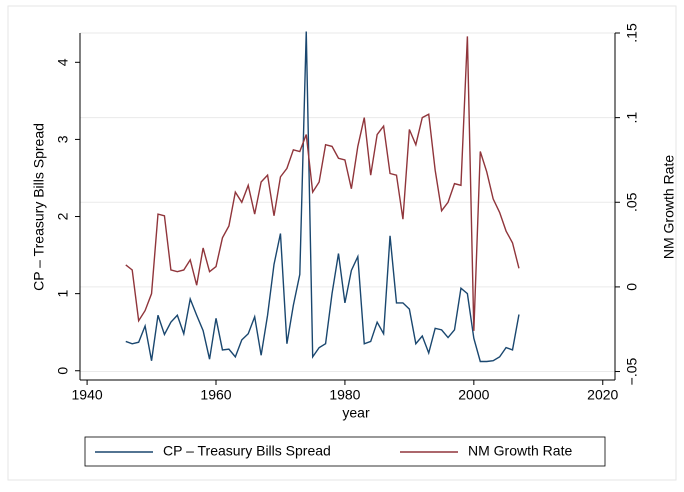  I want to click on x-tick-label: 1980, so click(344, 395).